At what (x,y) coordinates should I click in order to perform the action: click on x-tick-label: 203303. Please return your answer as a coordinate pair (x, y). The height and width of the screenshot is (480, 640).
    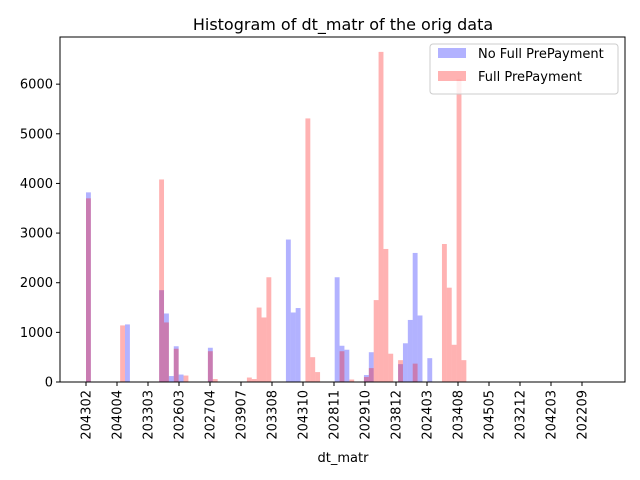
    Looking at the image, I should click on (149, 415).